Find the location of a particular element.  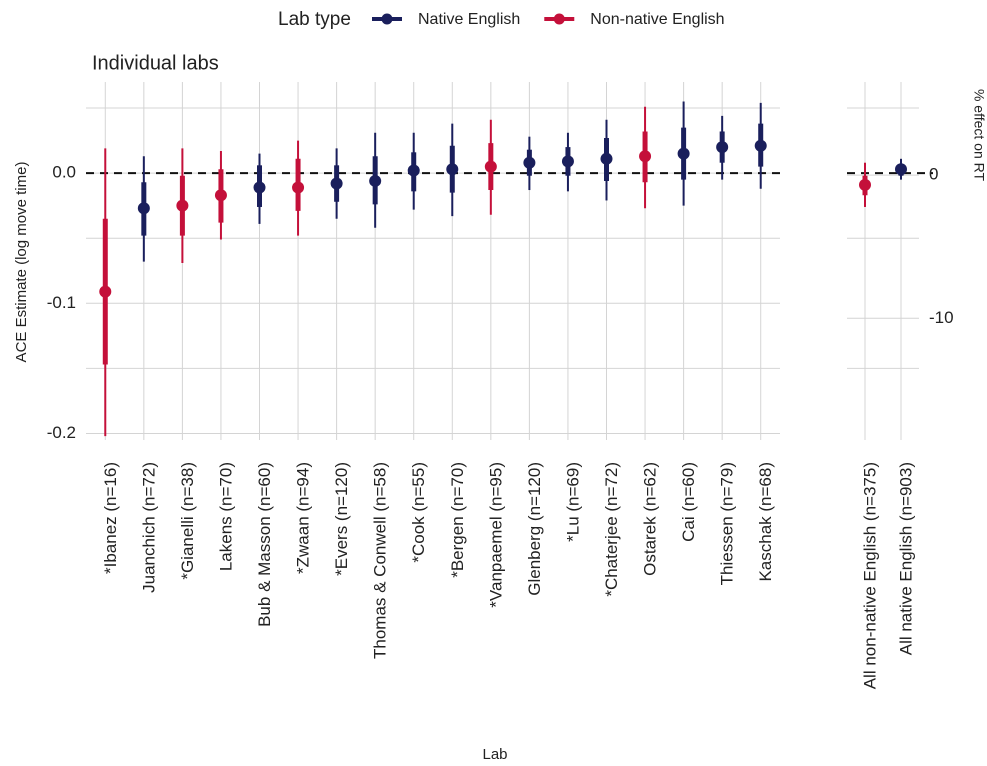

x-tick-label: *Zwaan (n=94) is located at coordinates (303, 518).